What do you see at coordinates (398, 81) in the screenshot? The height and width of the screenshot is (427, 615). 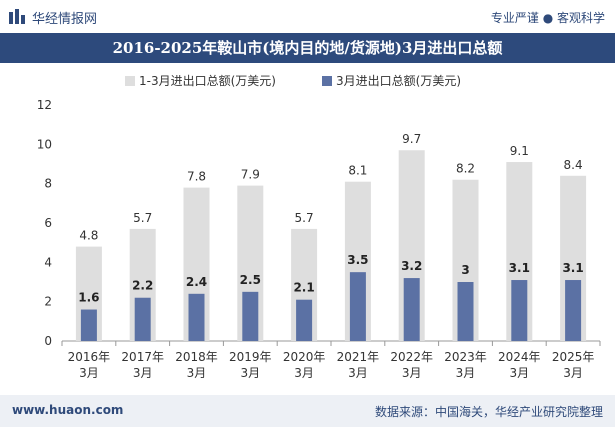 I see `legend-label-2: 3月进出口总额(万美元)` at bounding box center [398, 81].